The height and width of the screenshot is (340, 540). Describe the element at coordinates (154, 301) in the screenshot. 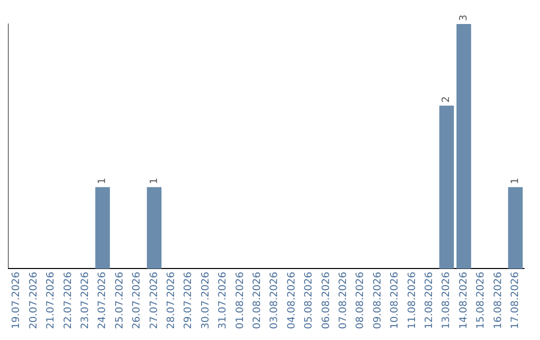

I see `x-tick-label: 27.07.2026` at that location.